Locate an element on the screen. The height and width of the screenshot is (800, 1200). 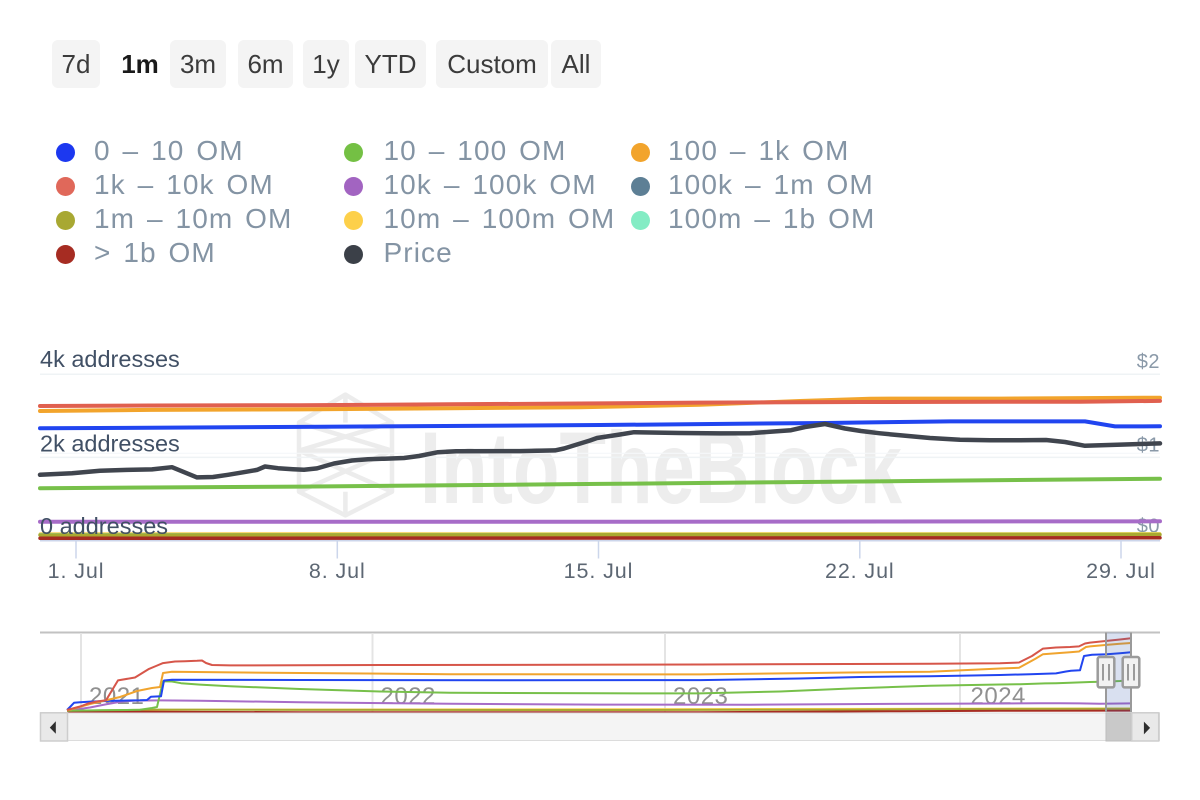
svg-text: 29. Jul is located at coordinates (1121, 571).